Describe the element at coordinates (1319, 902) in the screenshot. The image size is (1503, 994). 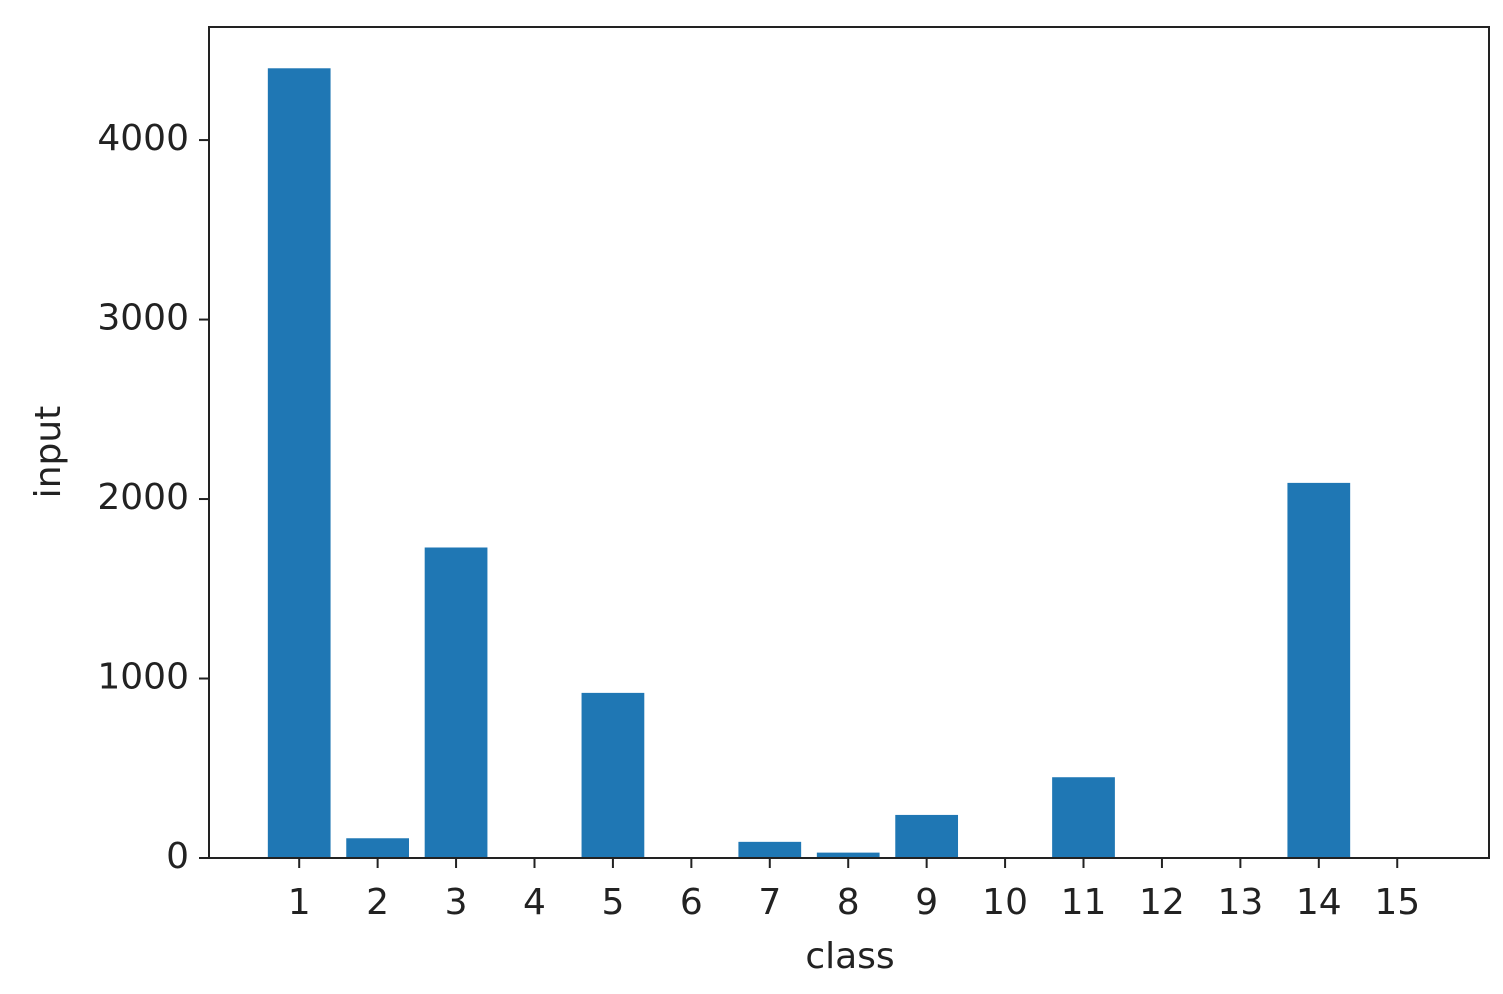
I see `x-tick-label: 14` at that location.